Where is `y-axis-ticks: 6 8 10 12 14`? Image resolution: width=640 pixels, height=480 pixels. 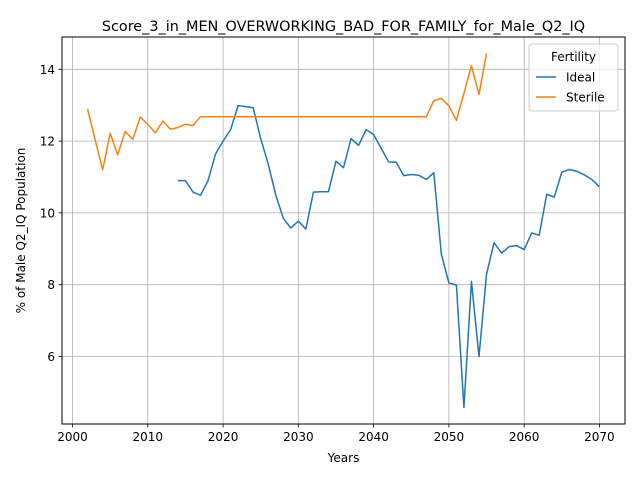 y-axis-ticks: 6 8 10 12 14 is located at coordinates (51, 213).